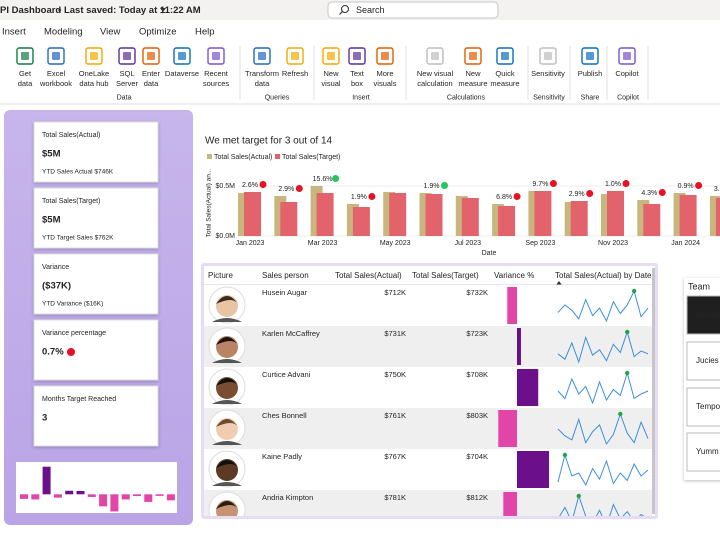  What do you see at coordinates (55, 267) in the screenshot?
I see `card-label: Variance` at bounding box center [55, 267].